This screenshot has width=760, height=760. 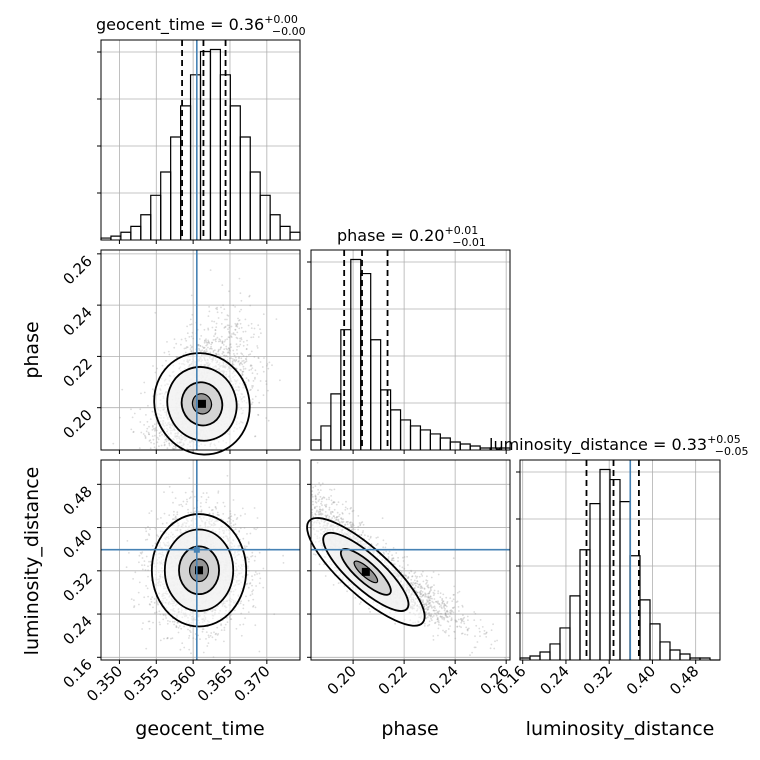 What do you see at coordinates (199, 141) in the screenshot?
I see `panel-hist-geocent-time` at bounding box center [199, 141].